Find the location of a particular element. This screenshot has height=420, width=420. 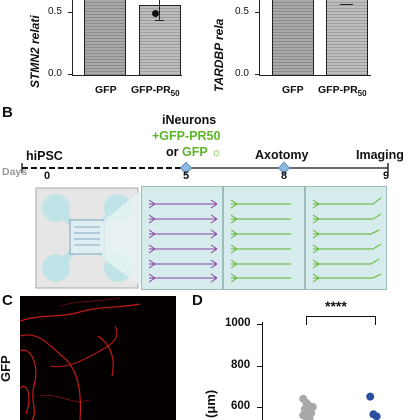

stage-imaging: Imaging is located at coordinates (380, 155).